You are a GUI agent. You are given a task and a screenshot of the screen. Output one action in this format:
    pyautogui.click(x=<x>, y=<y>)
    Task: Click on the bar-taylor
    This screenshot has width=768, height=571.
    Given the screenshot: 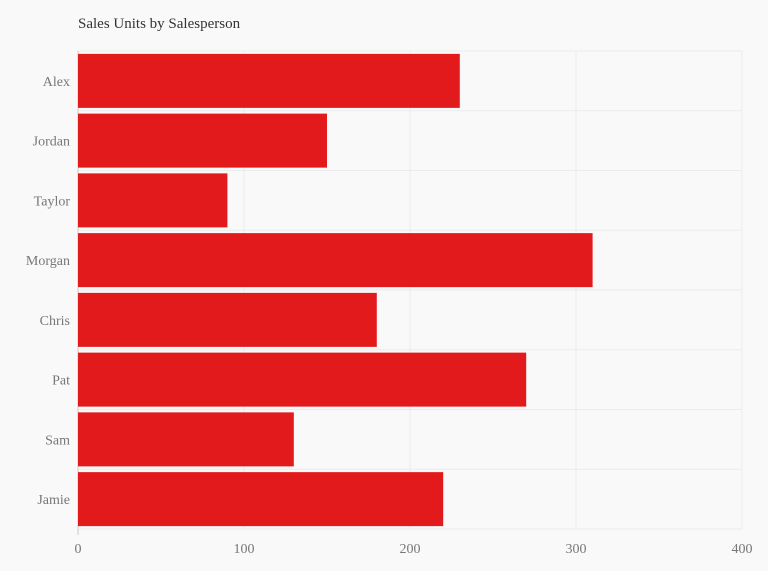 What is the action you would take?
    pyautogui.click(x=153, y=200)
    